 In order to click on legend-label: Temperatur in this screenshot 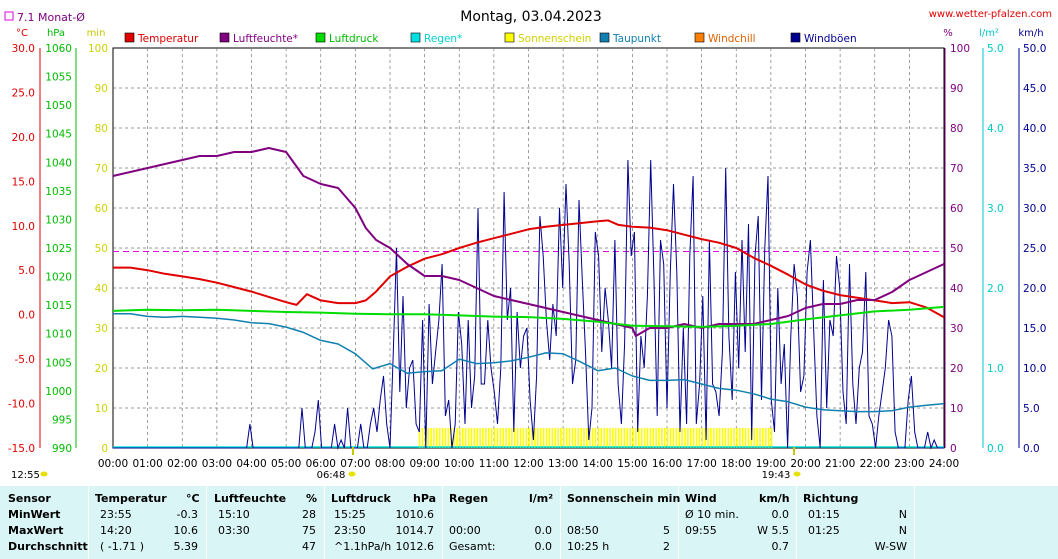, I will do `click(168, 39)`.